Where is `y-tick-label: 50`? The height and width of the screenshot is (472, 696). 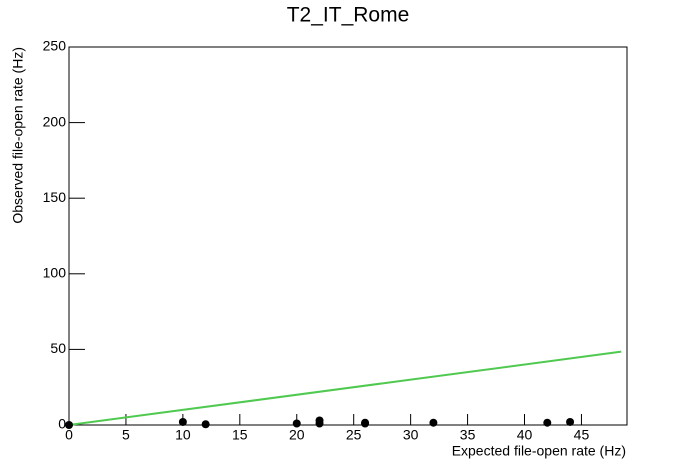 y-tick-label: 50 is located at coordinates (58, 348).